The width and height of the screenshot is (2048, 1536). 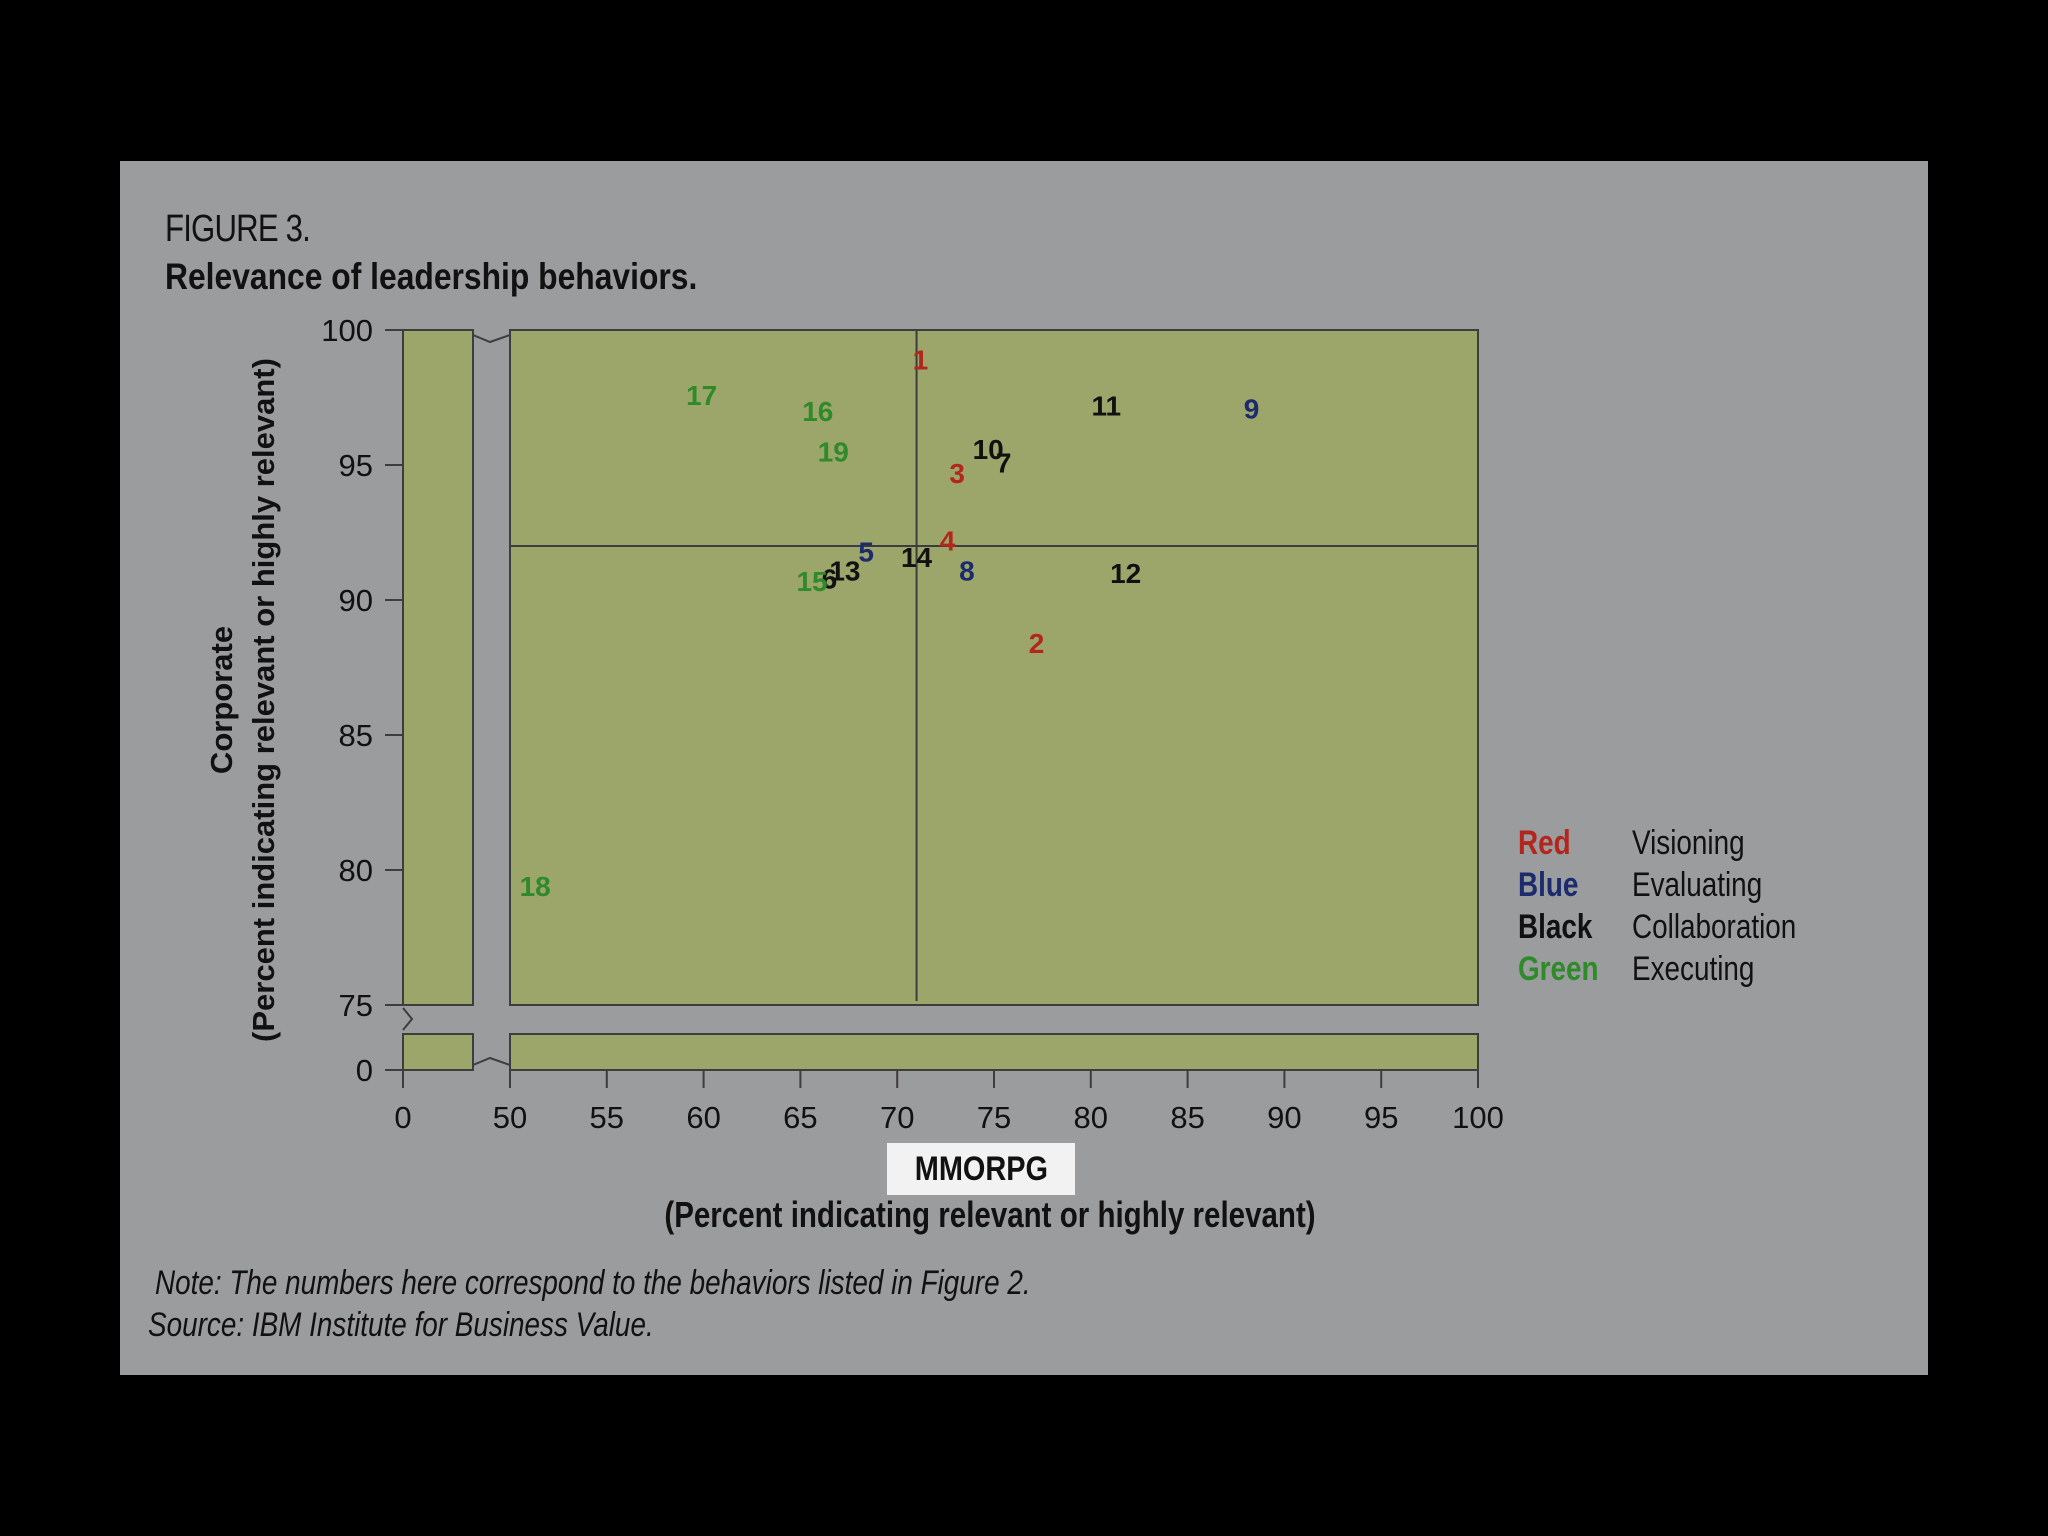 I want to click on x-tick-label: 80, so click(x=1091, y=1117).